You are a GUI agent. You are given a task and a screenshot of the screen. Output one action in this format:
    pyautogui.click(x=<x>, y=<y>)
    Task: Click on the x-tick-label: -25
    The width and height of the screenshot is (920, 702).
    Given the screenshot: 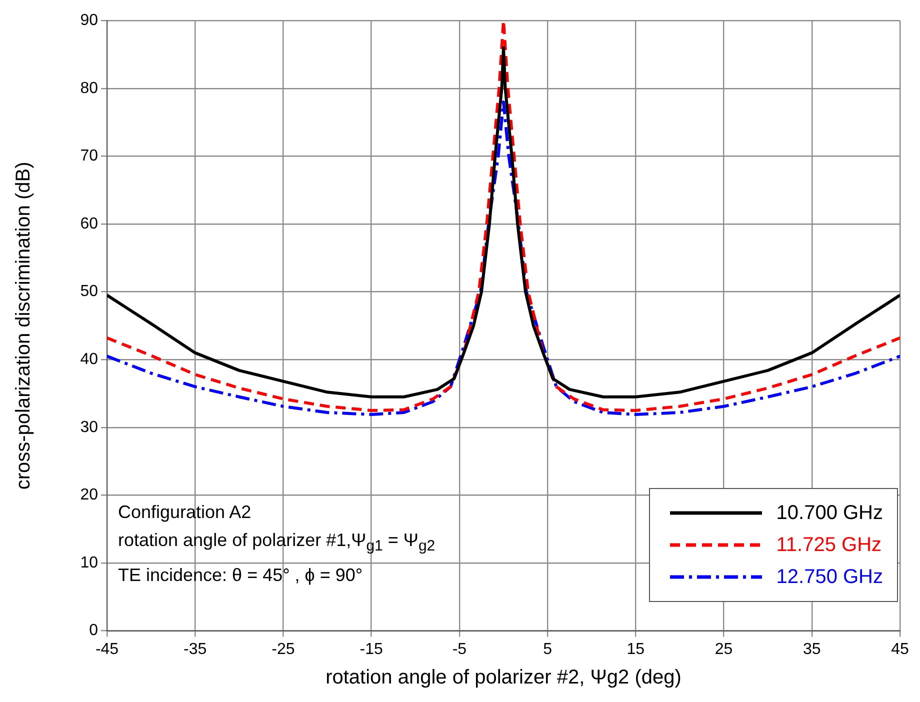 What is the action you would take?
    pyautogui.click(x=283, y=649)
    